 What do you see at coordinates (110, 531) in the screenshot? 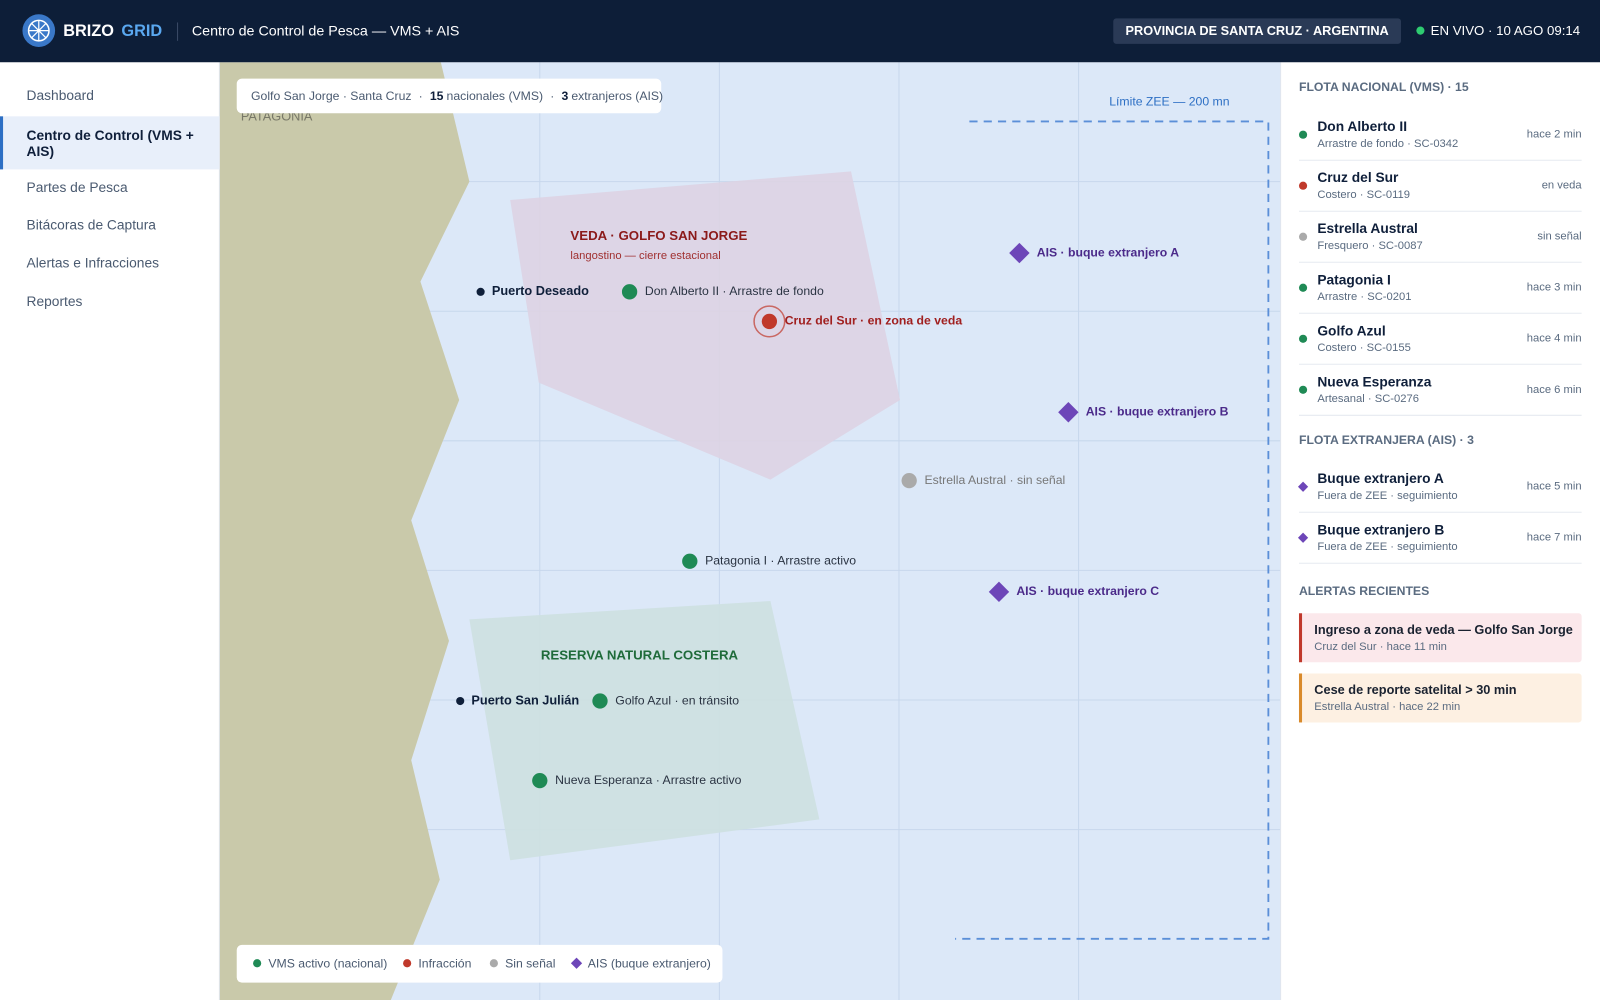
I see `sidebar` at bounding box center [110, 531].